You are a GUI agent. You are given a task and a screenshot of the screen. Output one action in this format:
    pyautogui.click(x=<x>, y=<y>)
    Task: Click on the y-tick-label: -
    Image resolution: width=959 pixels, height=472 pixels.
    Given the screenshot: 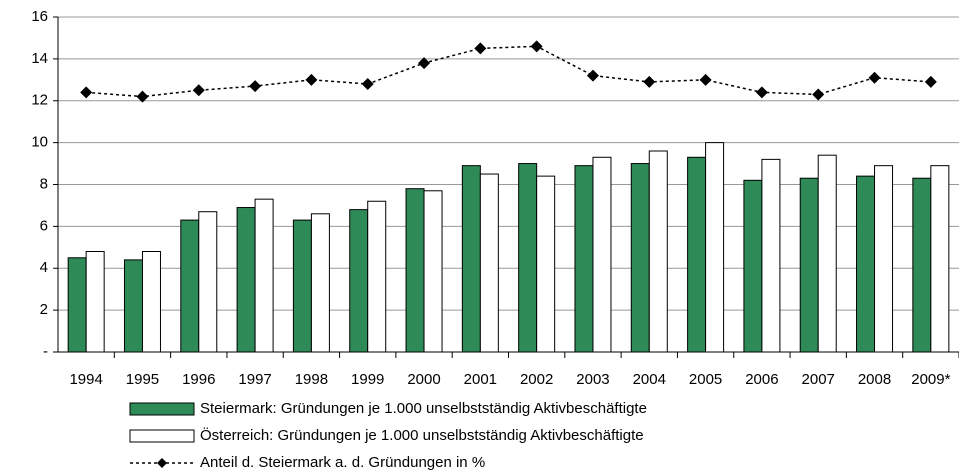 What is the action you would take?
    pyautogui.click(x=45, y=351)
    